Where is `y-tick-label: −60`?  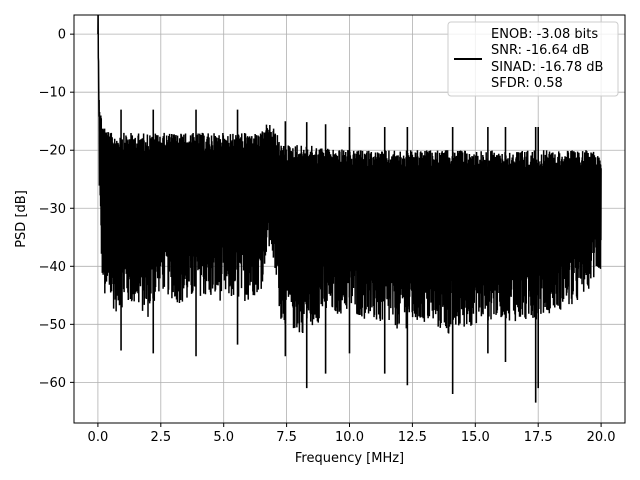
y-tick-label: −60 is located at coordinates (52, 383).